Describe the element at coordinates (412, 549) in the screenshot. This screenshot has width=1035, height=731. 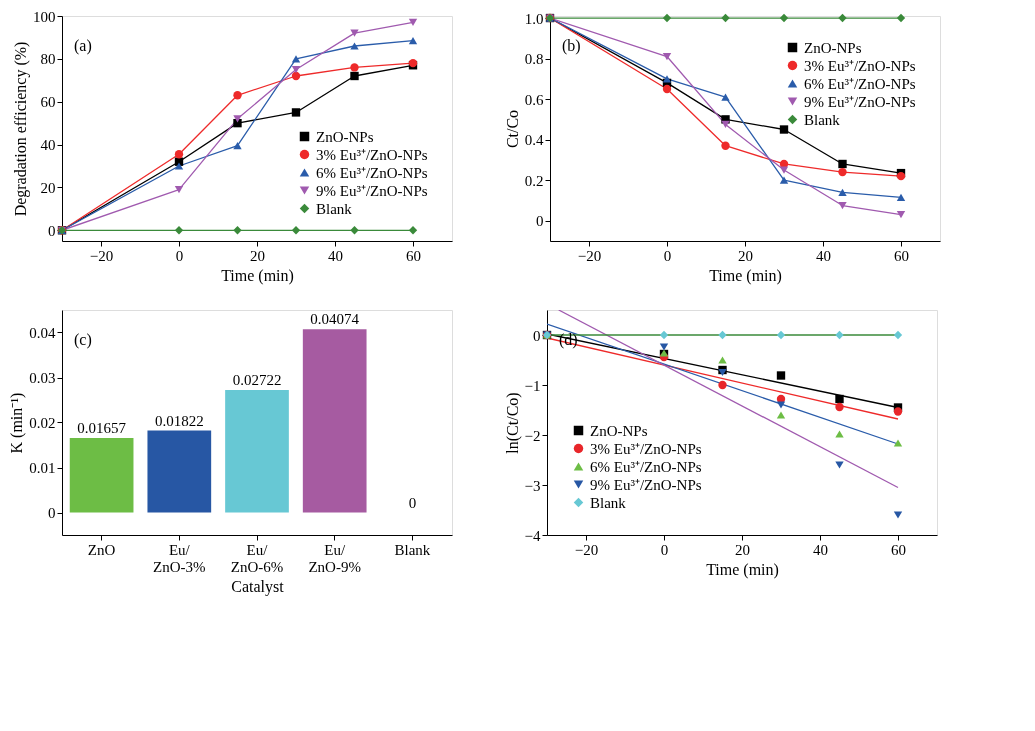
I see `x-tick-label: Blank` at that location.